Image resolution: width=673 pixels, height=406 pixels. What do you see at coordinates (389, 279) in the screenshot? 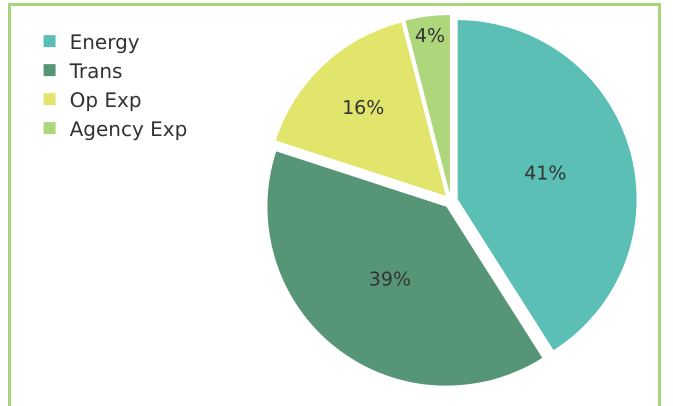
I see `data-label: 39%` at bounding box center [389, 279].